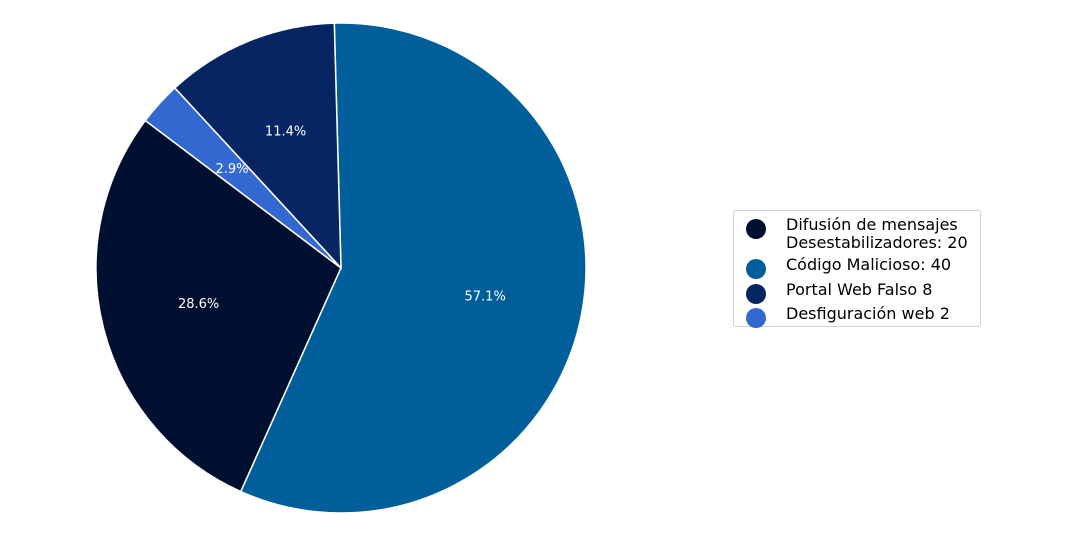  What do you see at coordinates (198, 304) in the screenshot?
I see `slice-percent-label-0: 28.6%` at bounding box center [198, 304].